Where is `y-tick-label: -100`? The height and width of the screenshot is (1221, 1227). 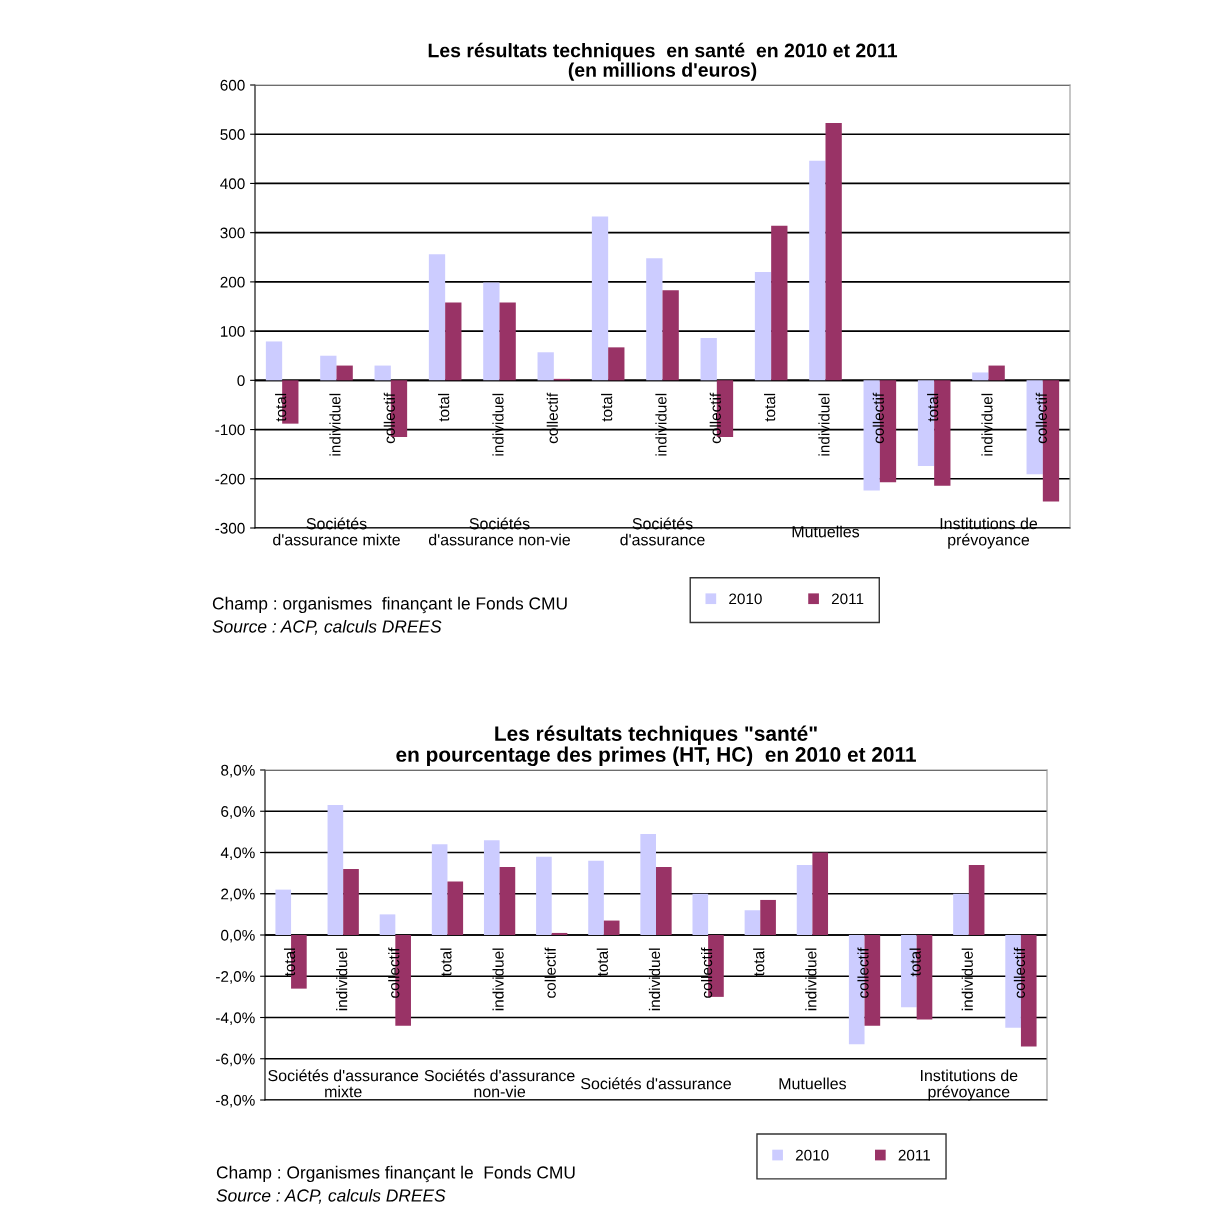
y-tick-label: -100 is located at coordinates (230, 430).